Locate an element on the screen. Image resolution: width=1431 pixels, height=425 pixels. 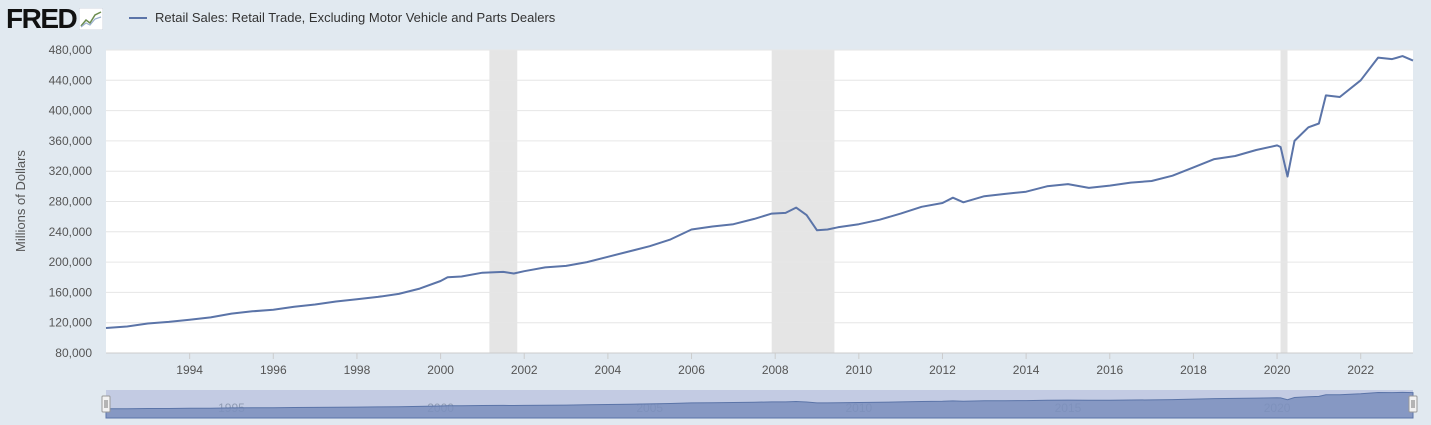
x-tick-label: 2004 is located at coordinates (608, 370).